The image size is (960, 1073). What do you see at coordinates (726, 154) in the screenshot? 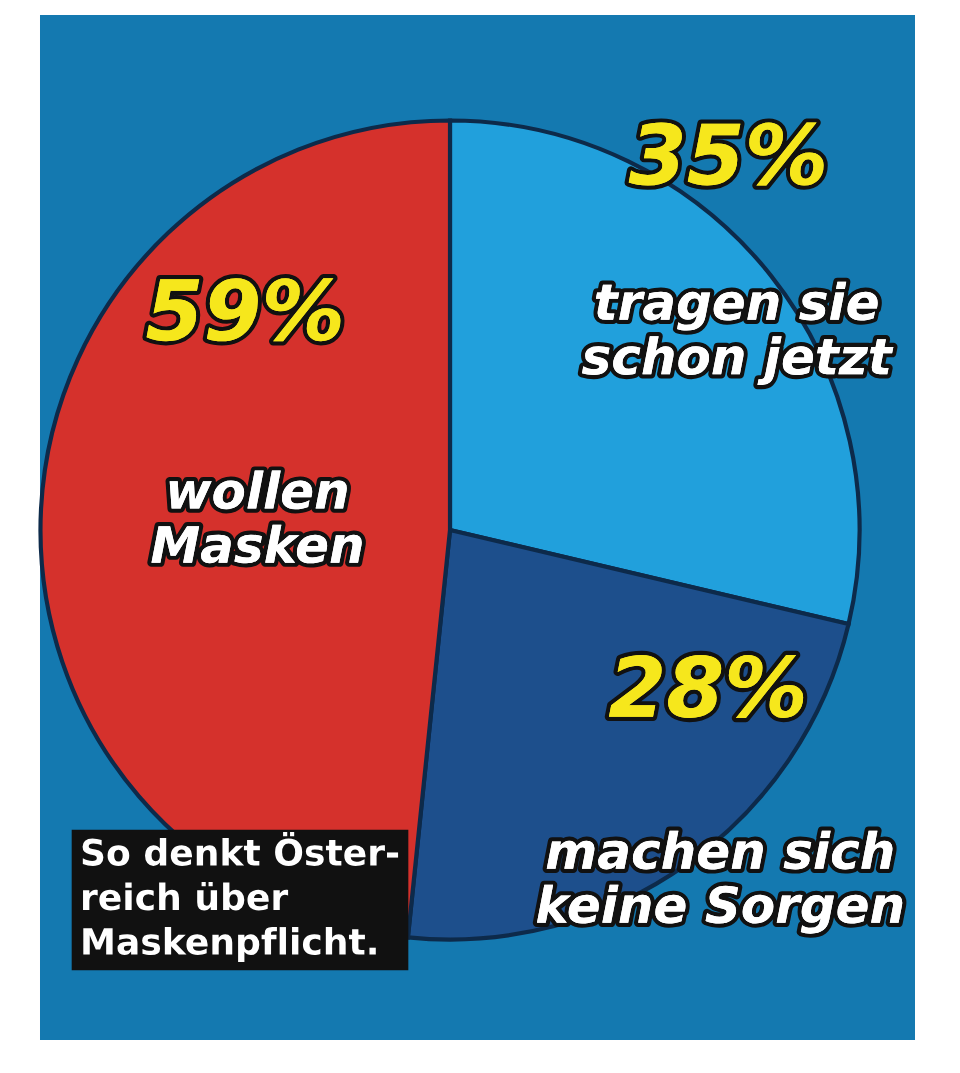
I see `data-label: 35%` at bounding box center [726, 154].